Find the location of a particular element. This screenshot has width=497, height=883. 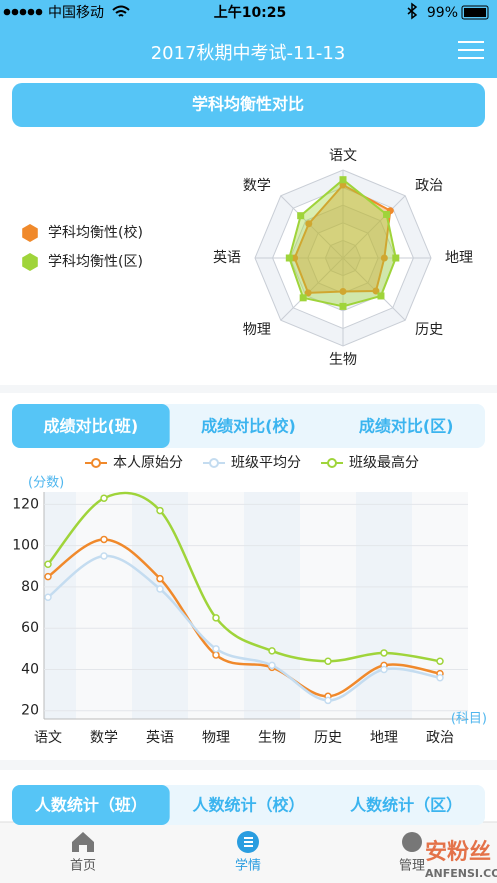

nav-label: 首页 is located at coordinates (83, 866).